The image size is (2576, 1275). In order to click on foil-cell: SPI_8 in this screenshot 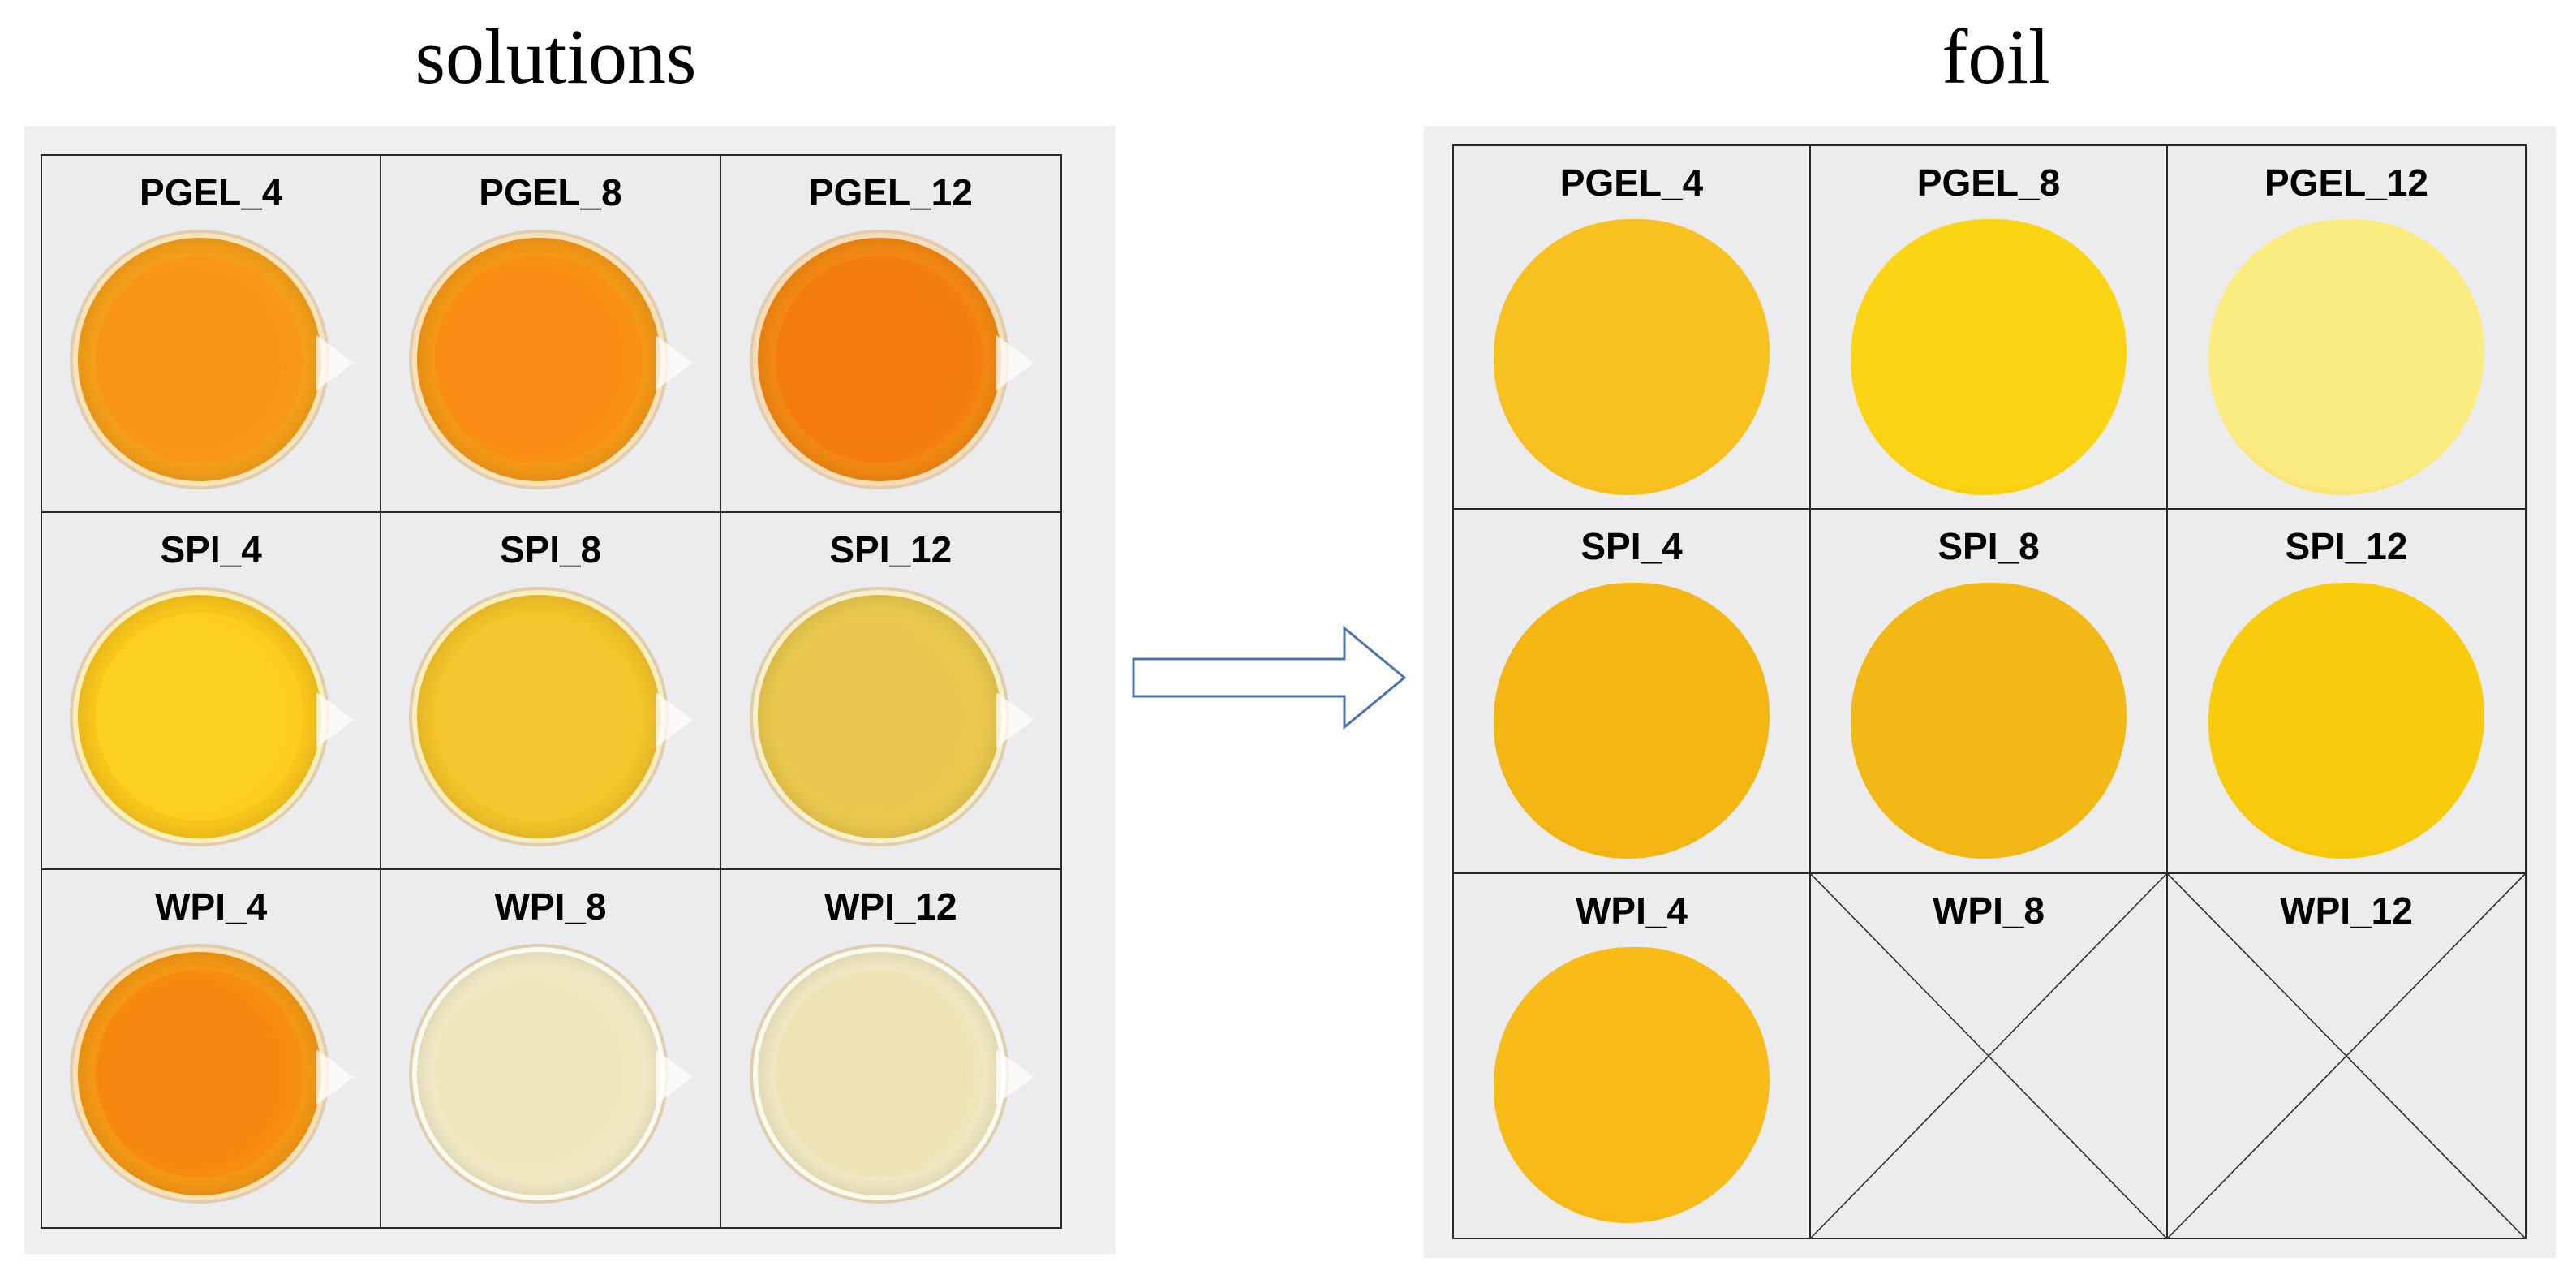, I will do `click(1990, 692)`.